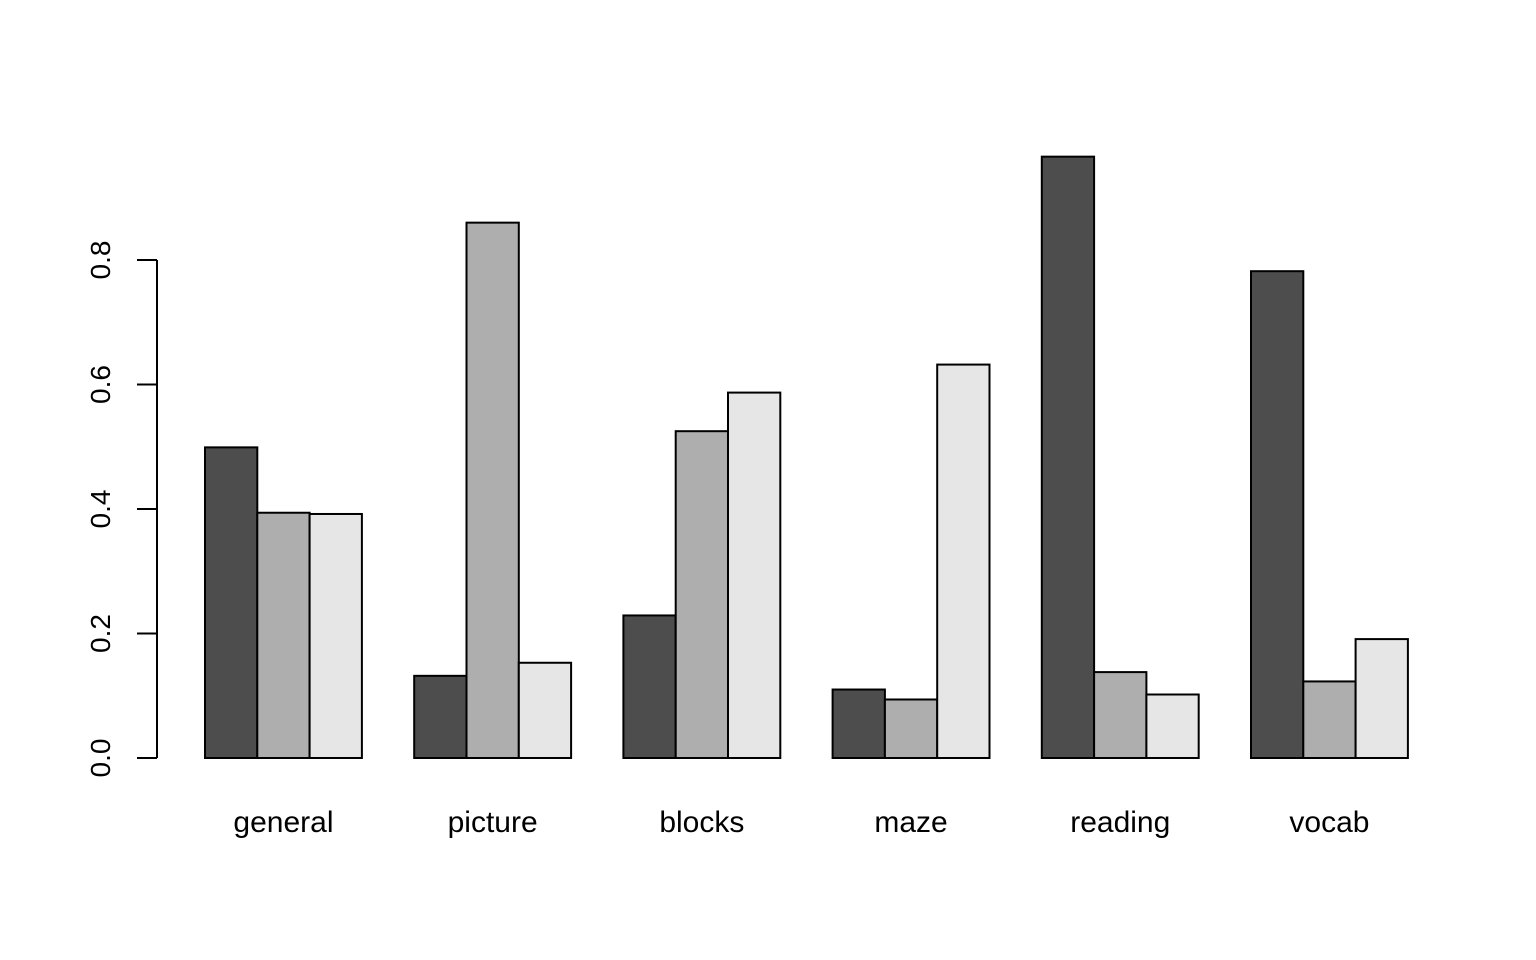  Describe the element at coordinates (1120, 822) in the screenshot. I see `x-tick-label-reading: reading` at that location.